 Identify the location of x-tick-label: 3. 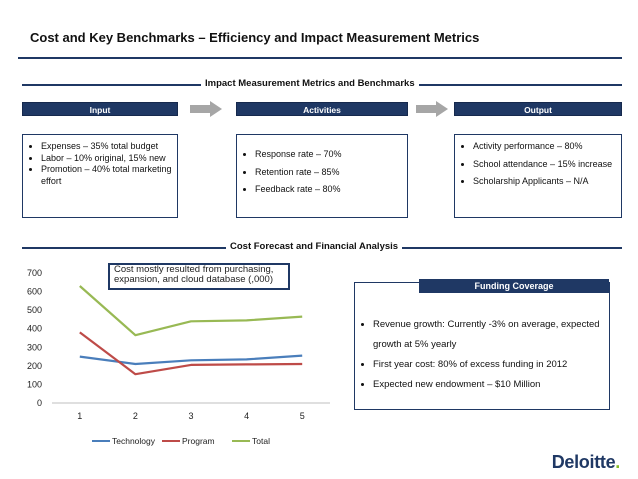
(190, 416).